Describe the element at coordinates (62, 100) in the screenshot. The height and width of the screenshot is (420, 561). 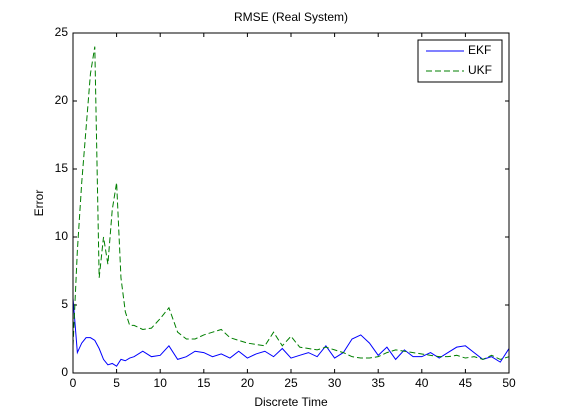
I see `y-tick-label: 20` at that location.